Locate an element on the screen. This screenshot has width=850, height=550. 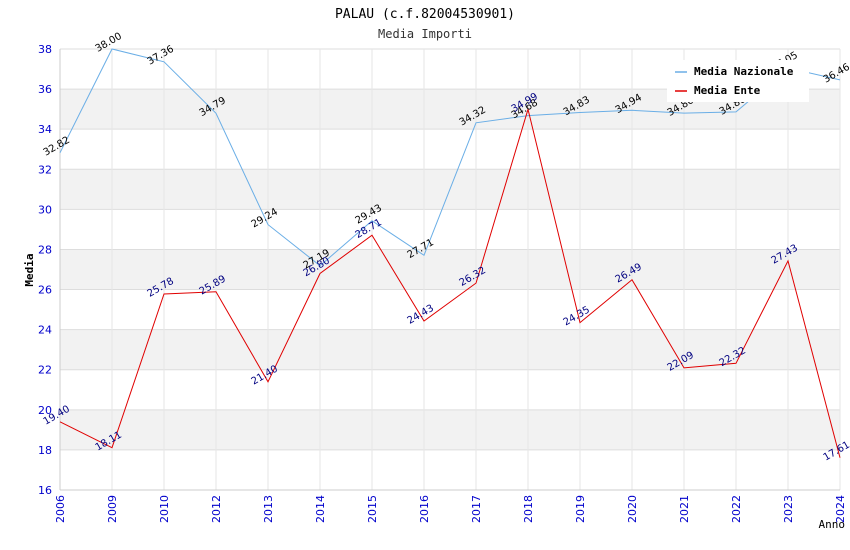
x-tick-label: 2017 is located at coordinates (476, 509).